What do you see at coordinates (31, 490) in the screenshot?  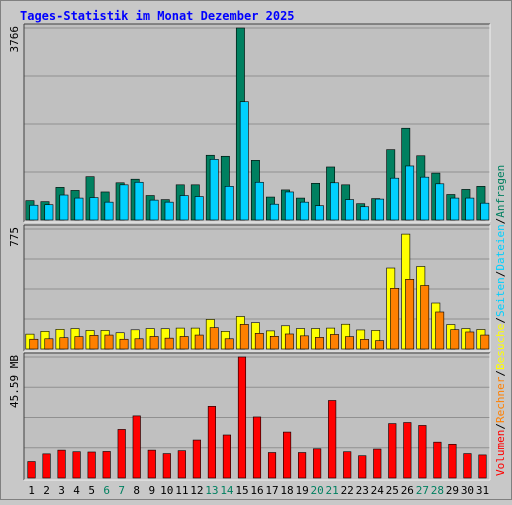 I see `x-tick-label-day-1: 1` at bounding box center [31, 490].